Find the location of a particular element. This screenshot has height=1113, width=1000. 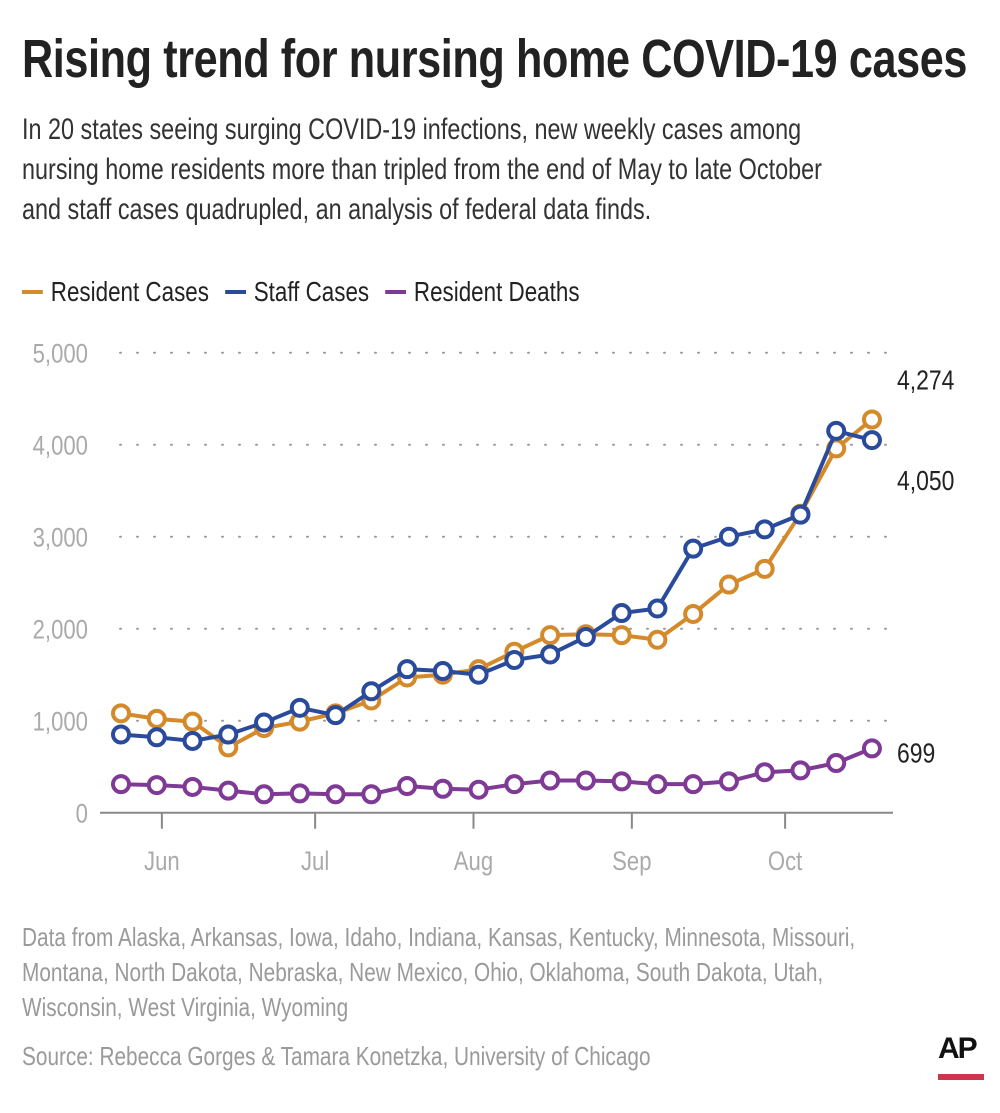

x-tick-label: Oct is located at coordinates (785, 862).